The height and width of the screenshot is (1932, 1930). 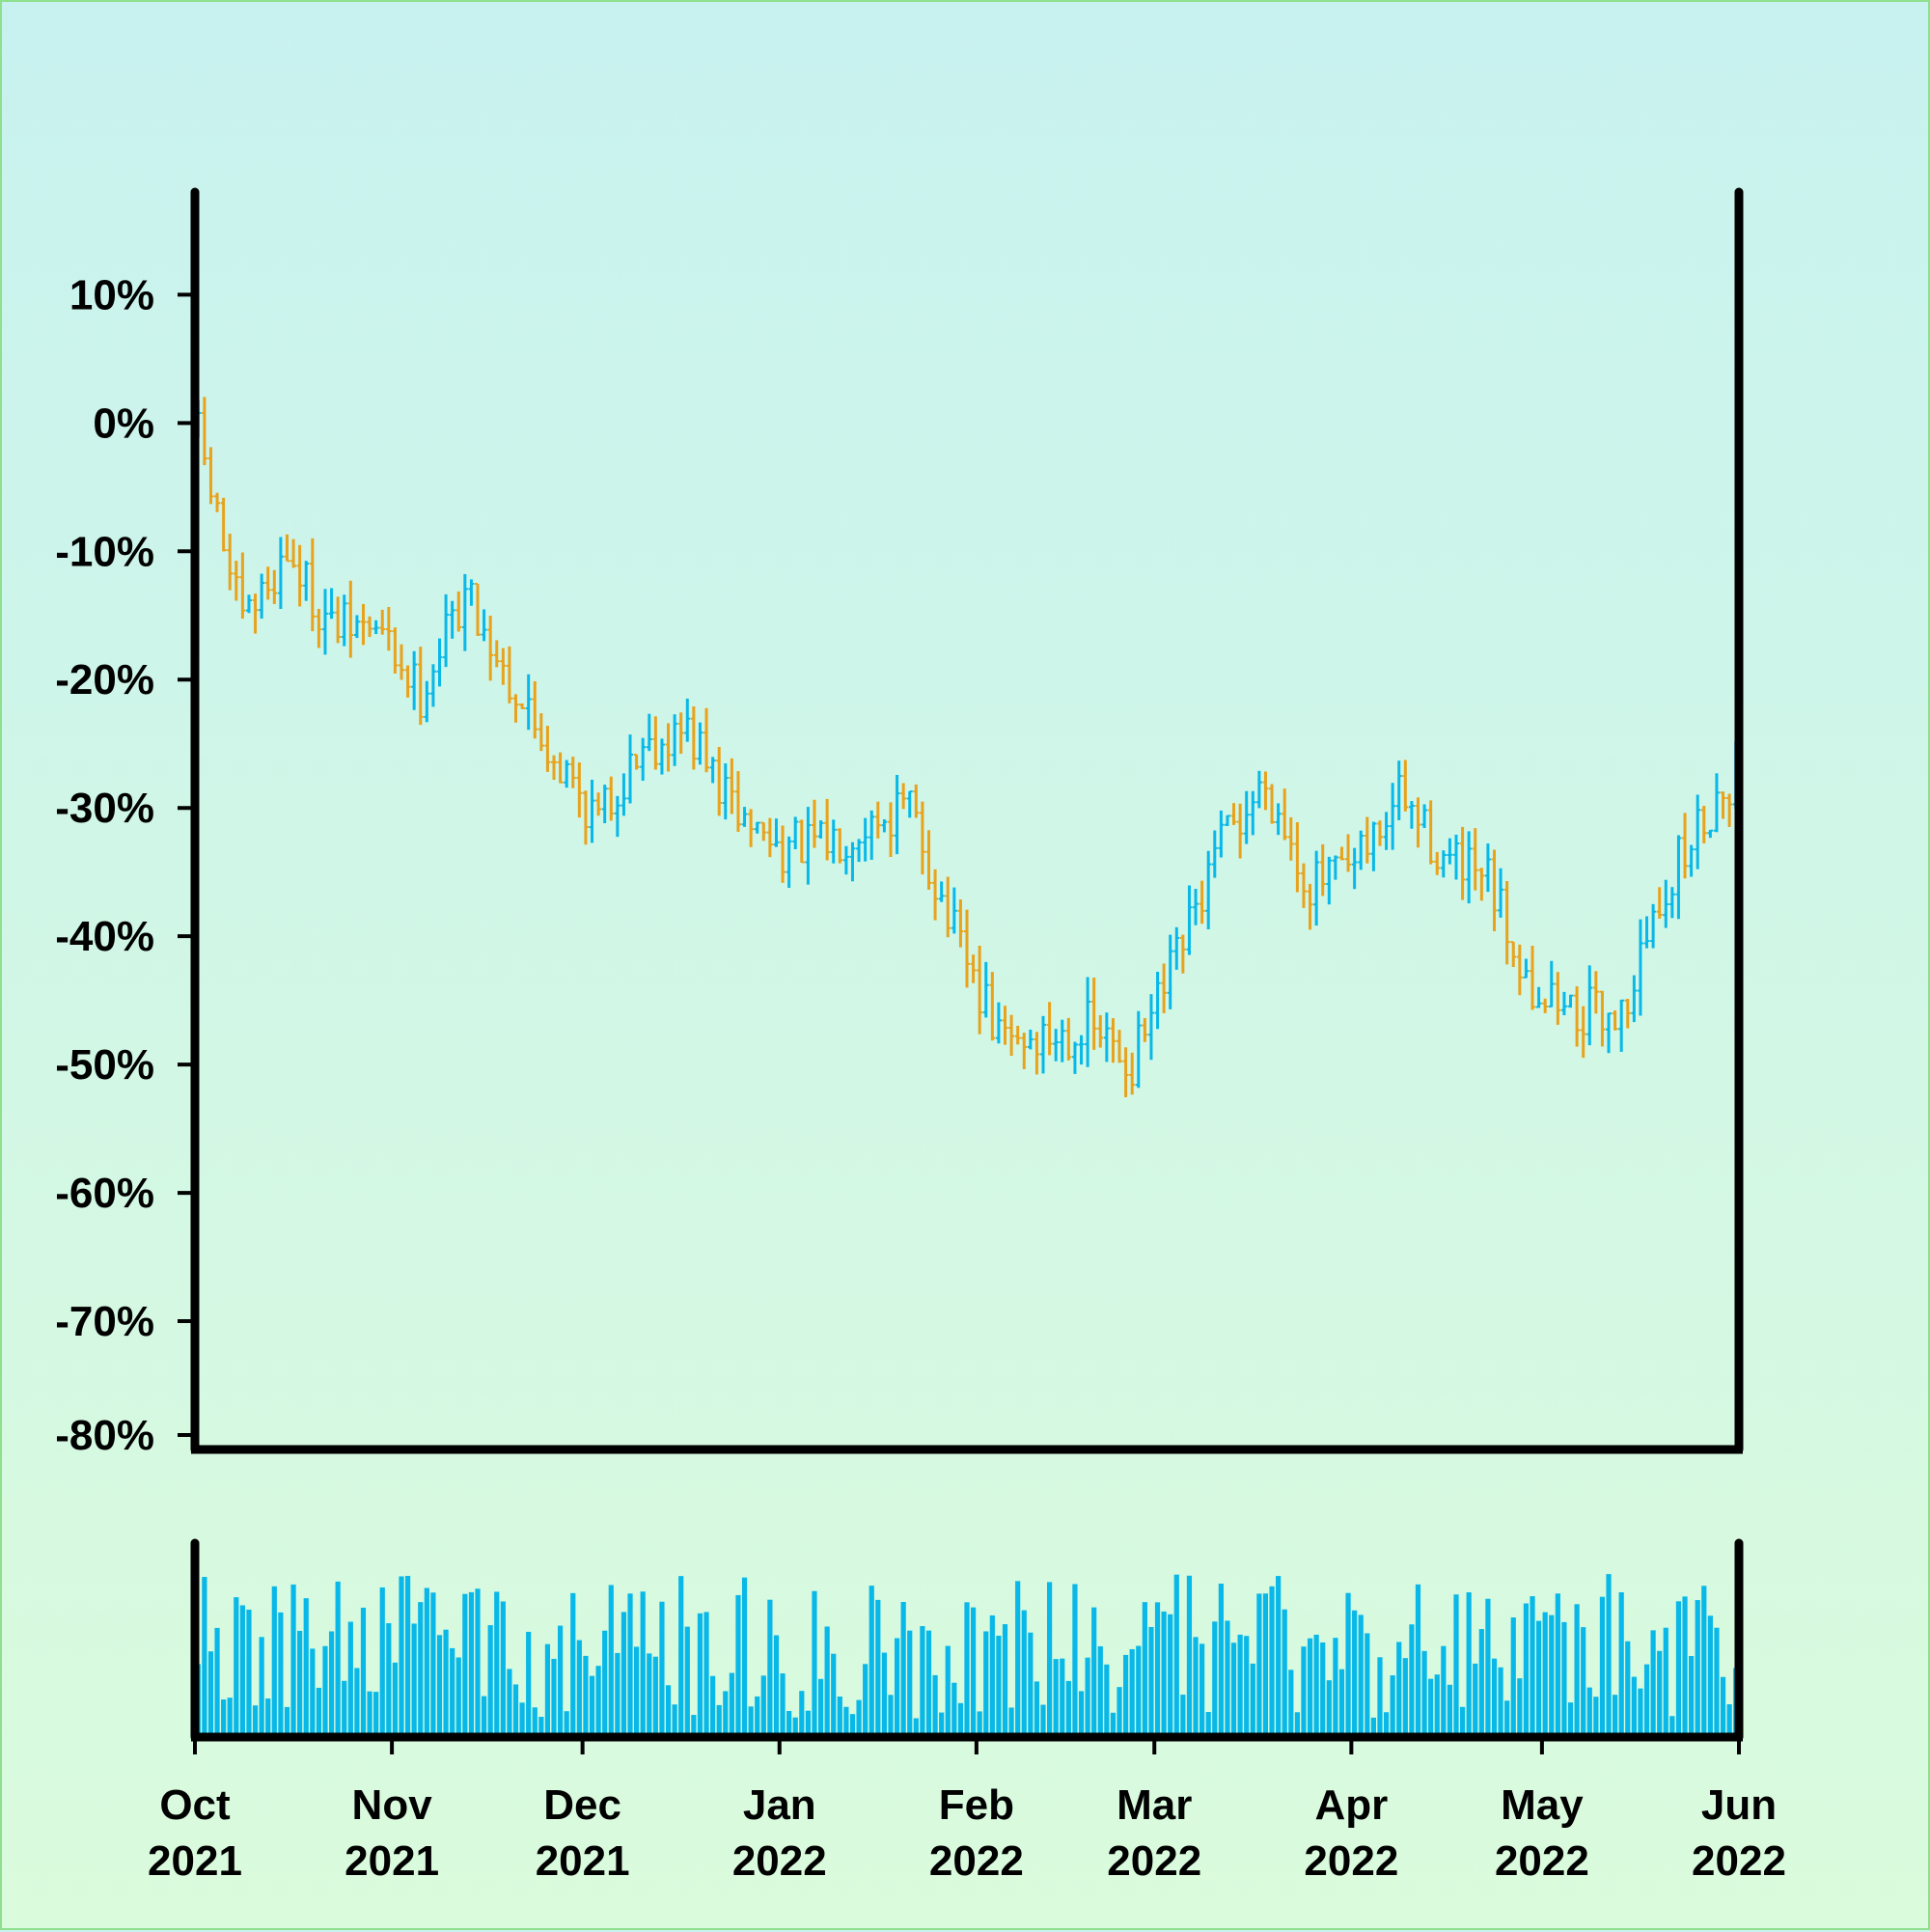 I want to click on y-tick-label: -80%, so click(x=104, y=1435).